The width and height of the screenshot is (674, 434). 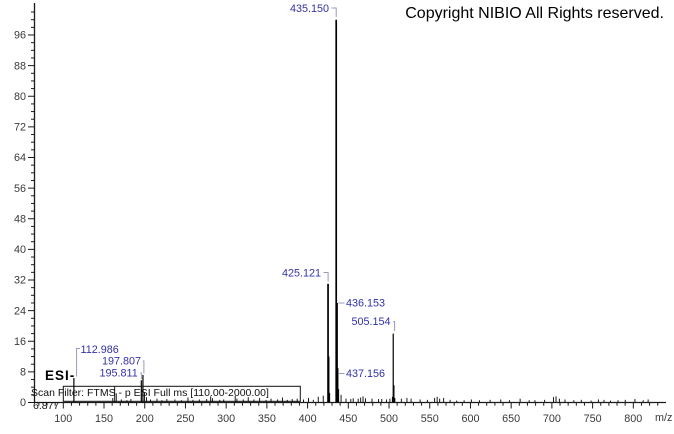 What do you see at coordinates (470, 419) in the screenshot?
I see `x-tick-label: 600` at bounding box center [470, 419].